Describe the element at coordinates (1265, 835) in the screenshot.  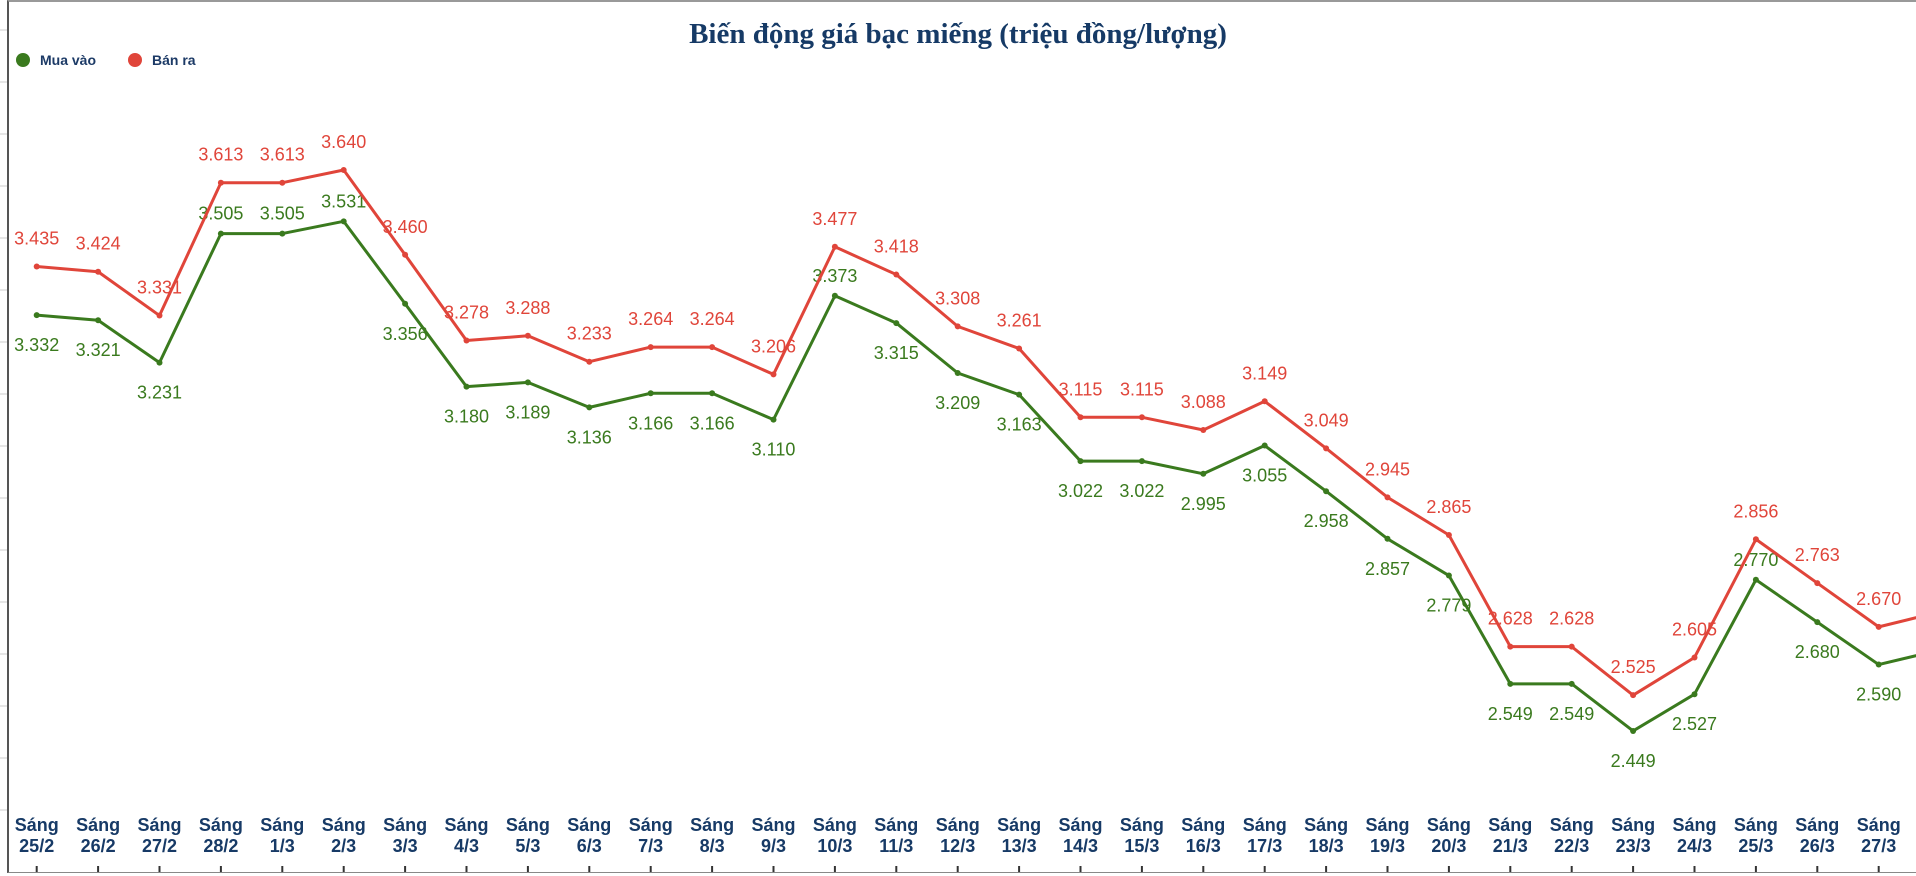
I see `x-tick-label: Sáng 17/3` at that location.